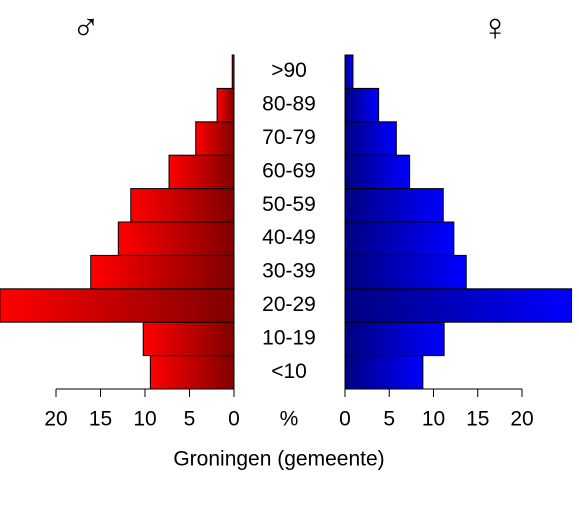 This screenshot has width=579, height=512. Describe the element at coordinates (289, 70) in the screenshot. I see `category-label: >90` at that location.